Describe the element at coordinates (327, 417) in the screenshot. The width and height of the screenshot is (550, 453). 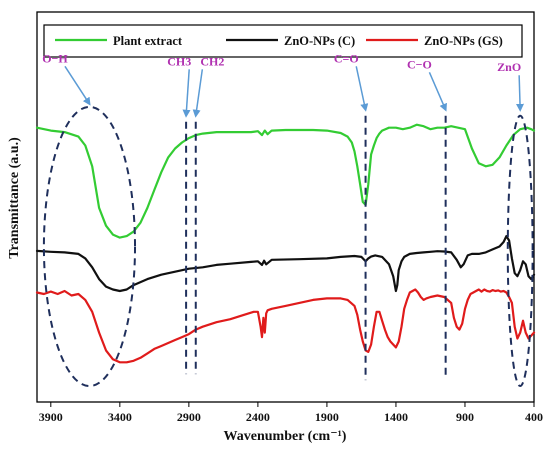
I see `x-tick-label: 1900` at that location.